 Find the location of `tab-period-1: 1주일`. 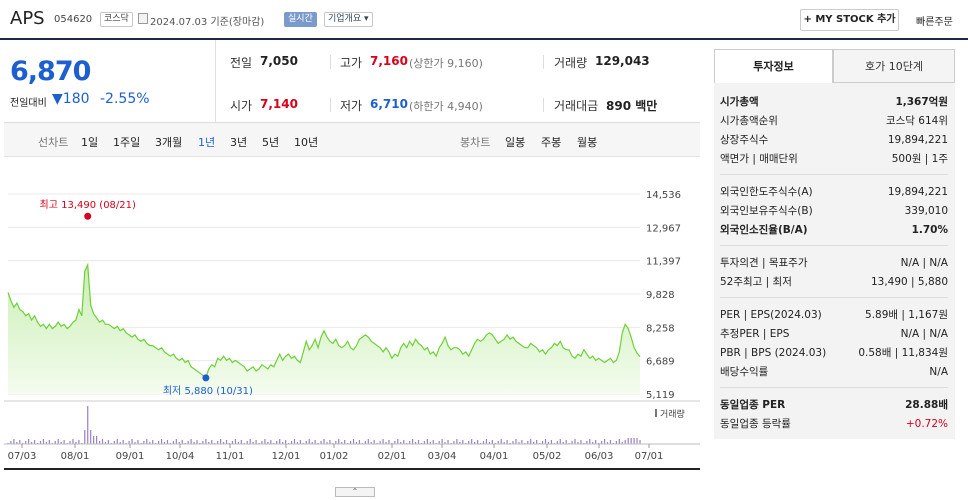

tab-period-1: 1주일 is located at coordinates (127, 142).